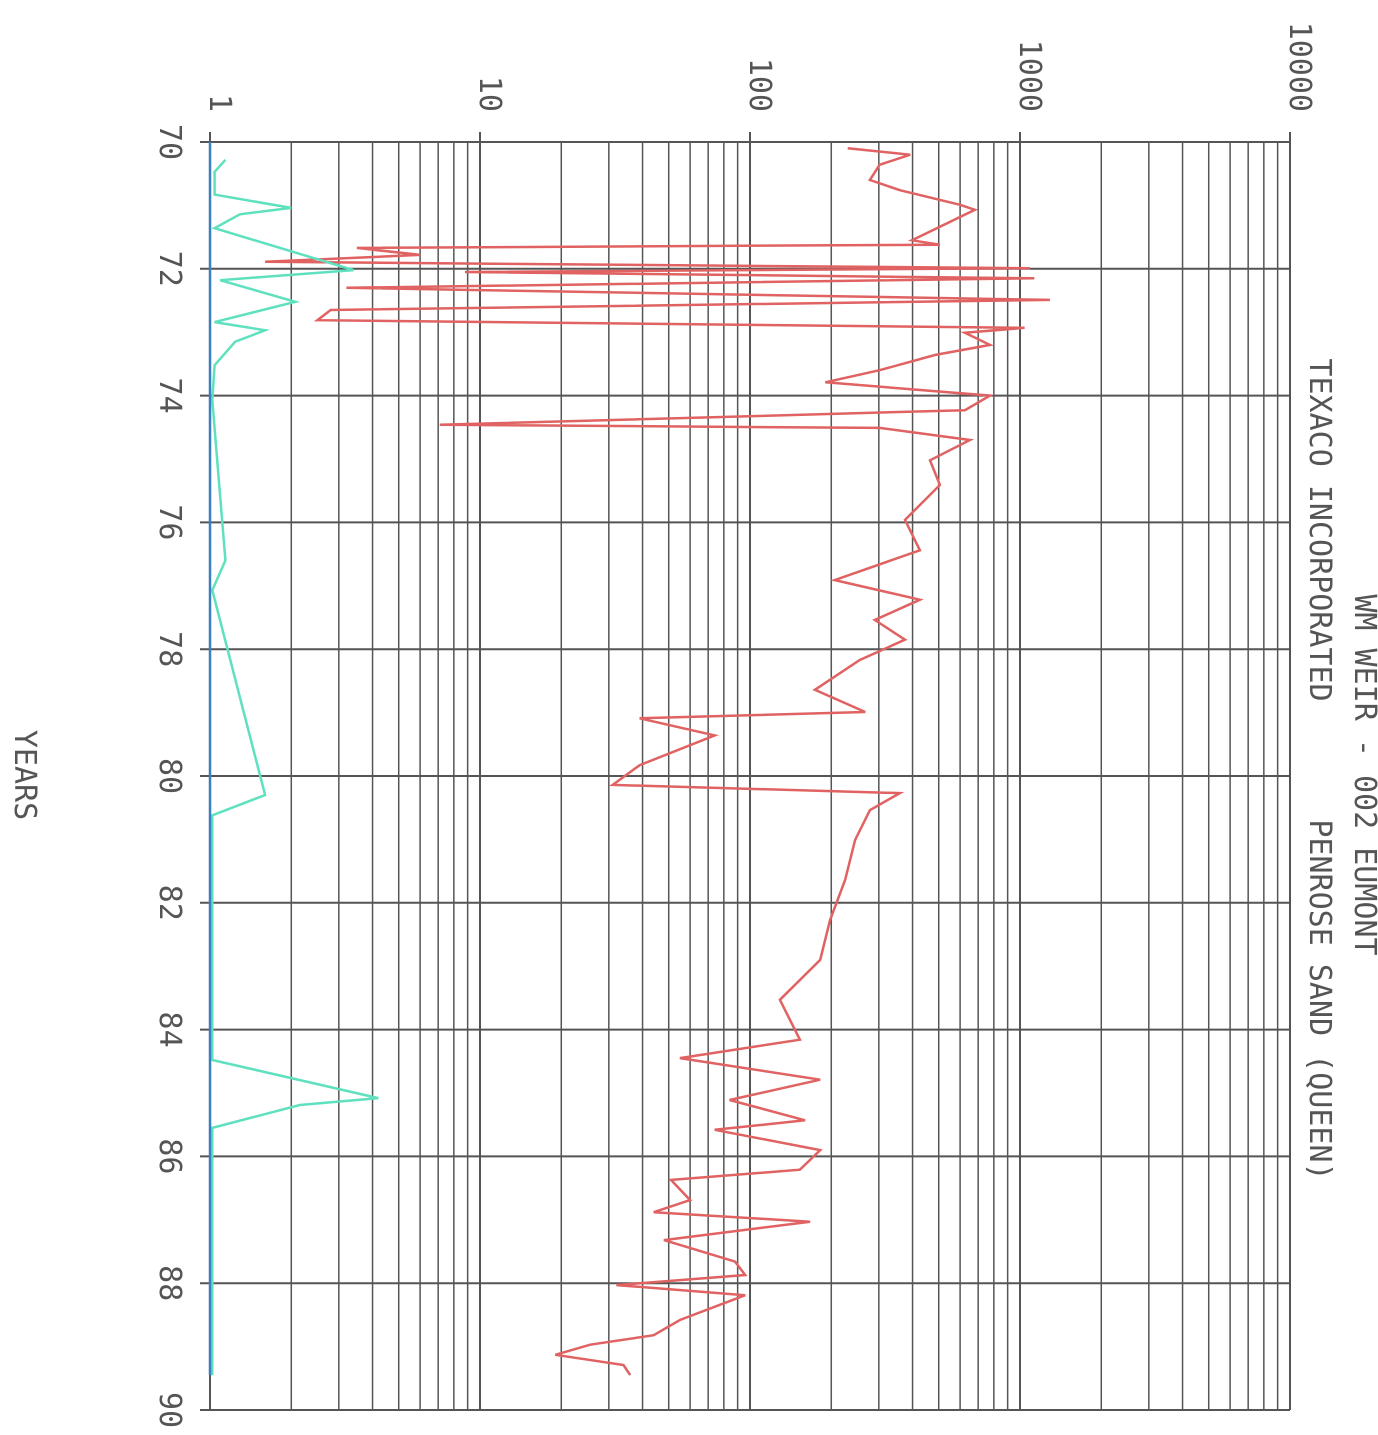 The height and width of the screenshot is (1435, 1378). I want to click on y-tick-label: 10000, so click(1299, 67).